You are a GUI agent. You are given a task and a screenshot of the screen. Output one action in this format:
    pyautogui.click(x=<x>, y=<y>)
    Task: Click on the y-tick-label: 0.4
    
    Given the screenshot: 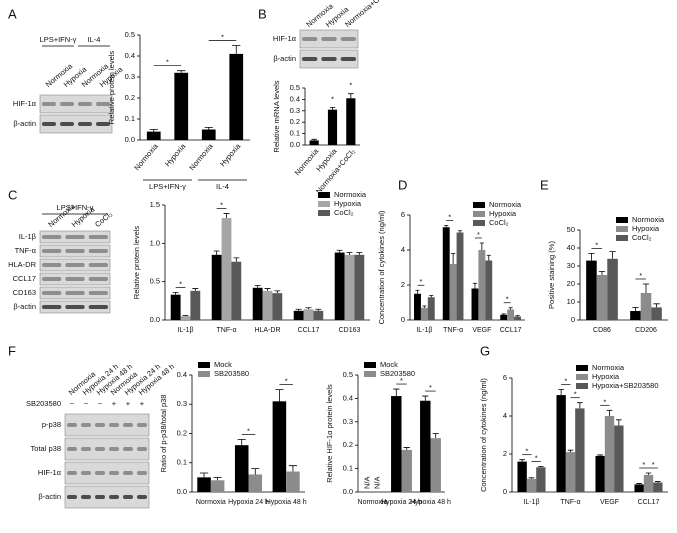 What is the action you would take?
    pyautogui.click(x=295, y=98)
    